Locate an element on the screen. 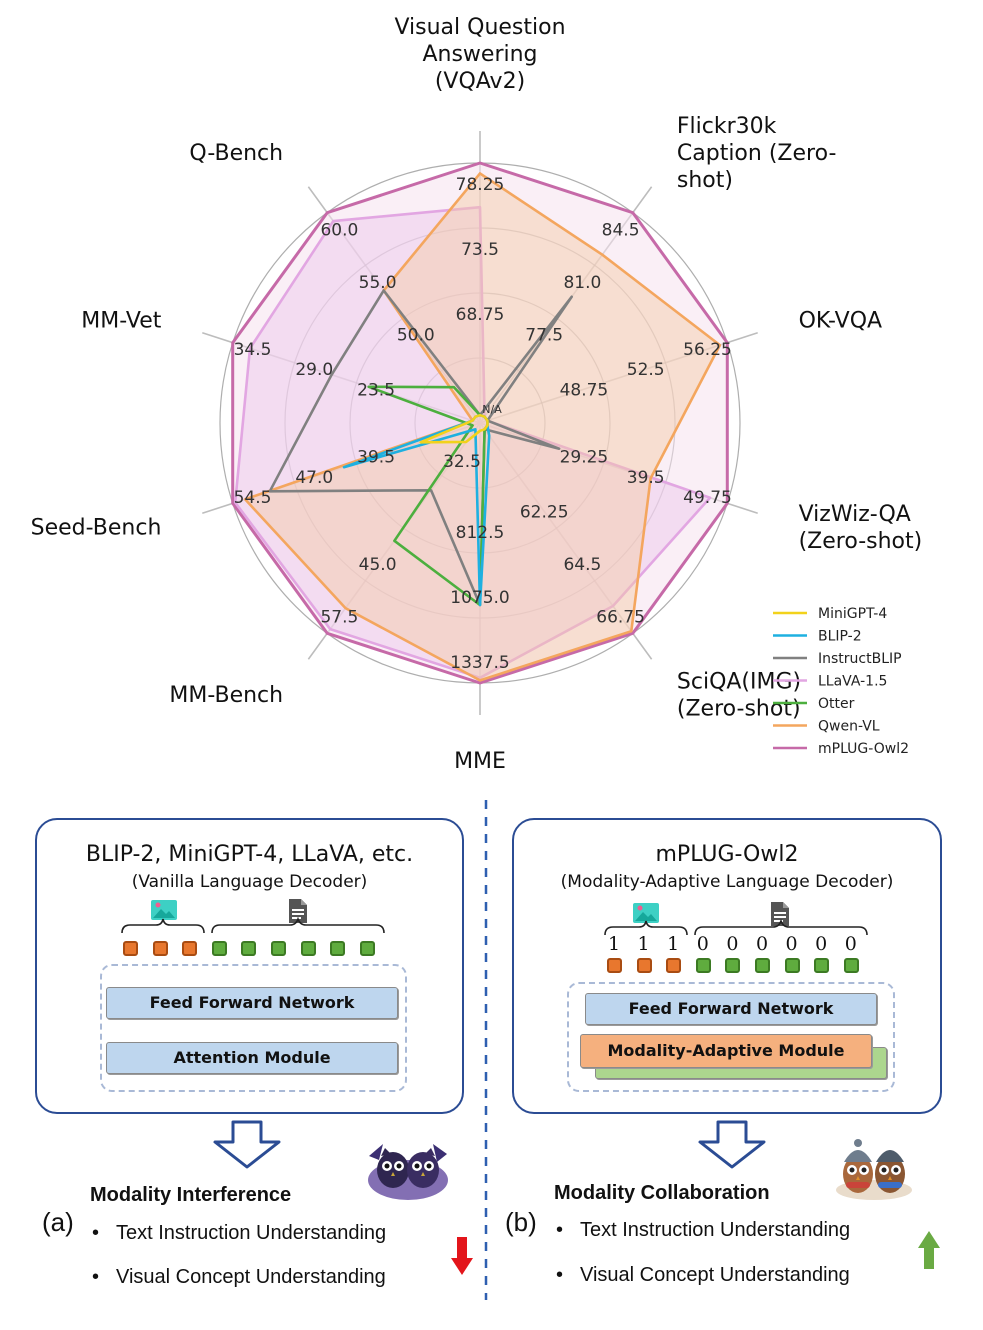 Image resolution: width=983 pixels, height=1330 pixels. panel-subtitle: (Vanilla Language Decoder) is located at coordinates (249, 882).